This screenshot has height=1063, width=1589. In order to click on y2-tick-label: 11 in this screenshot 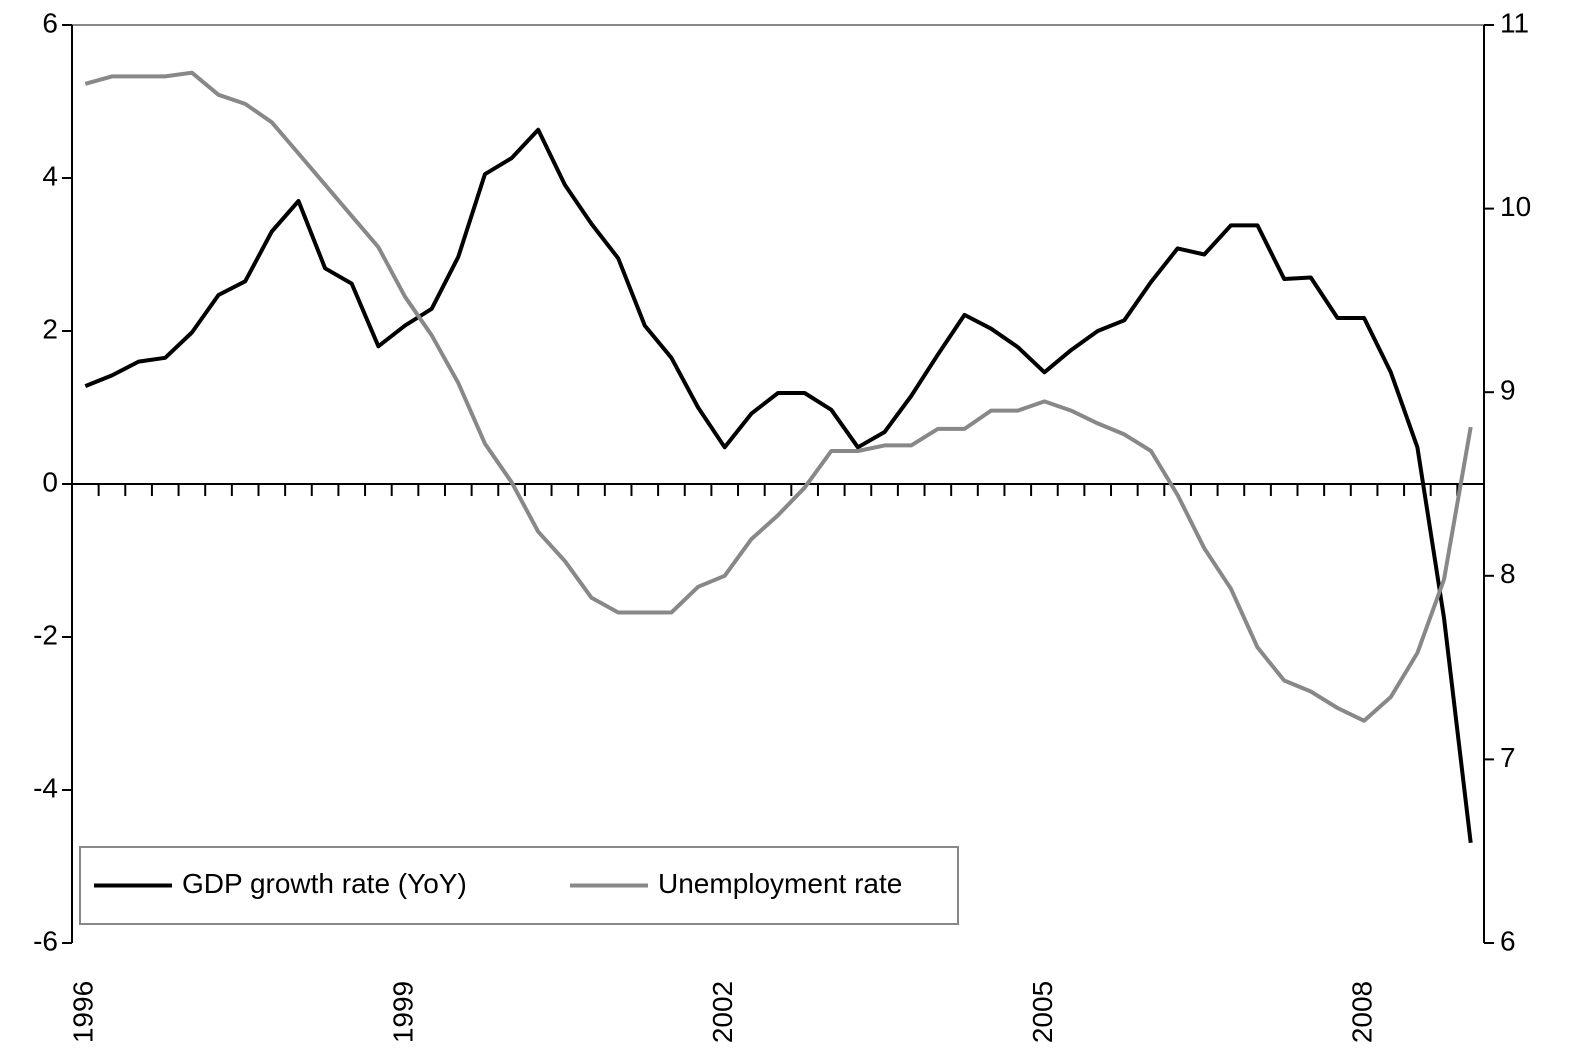, I will do `click(1514, 22)`.